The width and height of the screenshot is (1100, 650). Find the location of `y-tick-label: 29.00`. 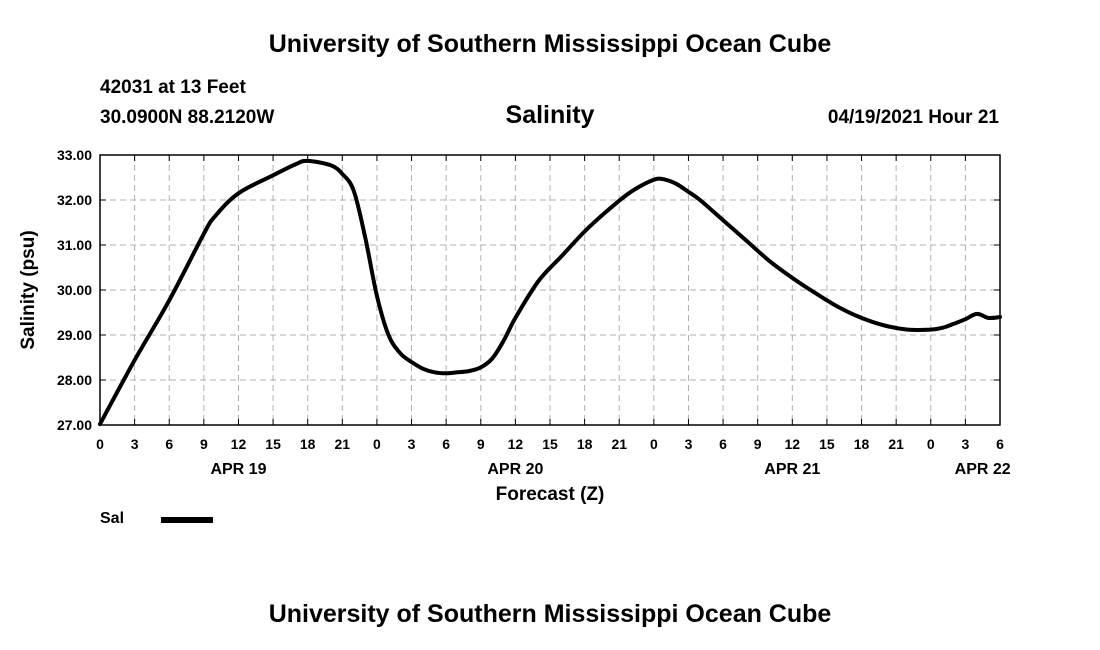

y-tick-label: 29.00 is located at coordinates (74, 335).